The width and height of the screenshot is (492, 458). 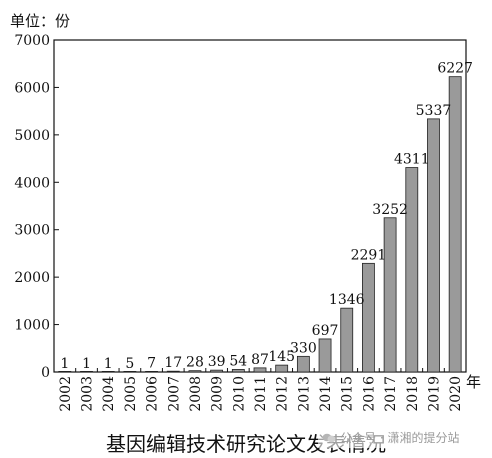 I want to click on data-label: 7, so click(x=151, y=364).